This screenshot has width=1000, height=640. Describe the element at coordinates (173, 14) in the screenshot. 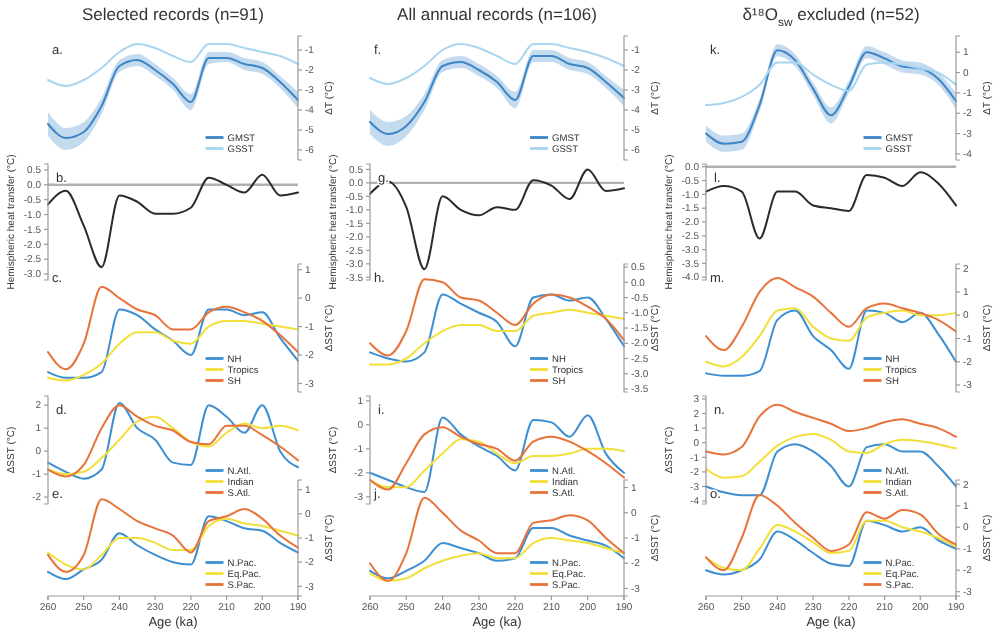

I see `chart-title: Selected records (n=91)` at that location.